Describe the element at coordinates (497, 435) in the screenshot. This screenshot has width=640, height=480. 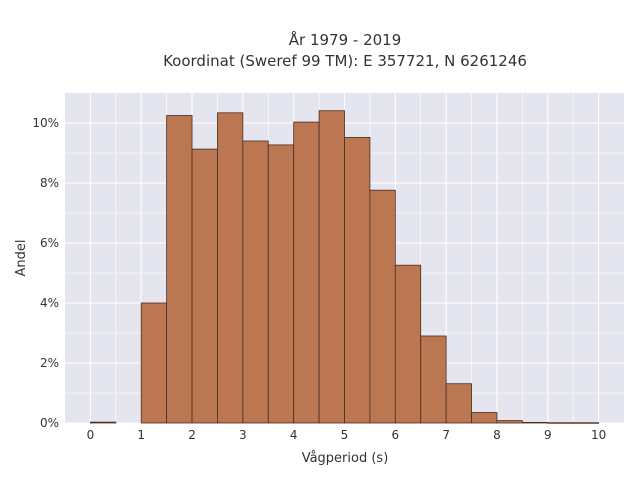
I see `x-tick-label: 8` at that location.